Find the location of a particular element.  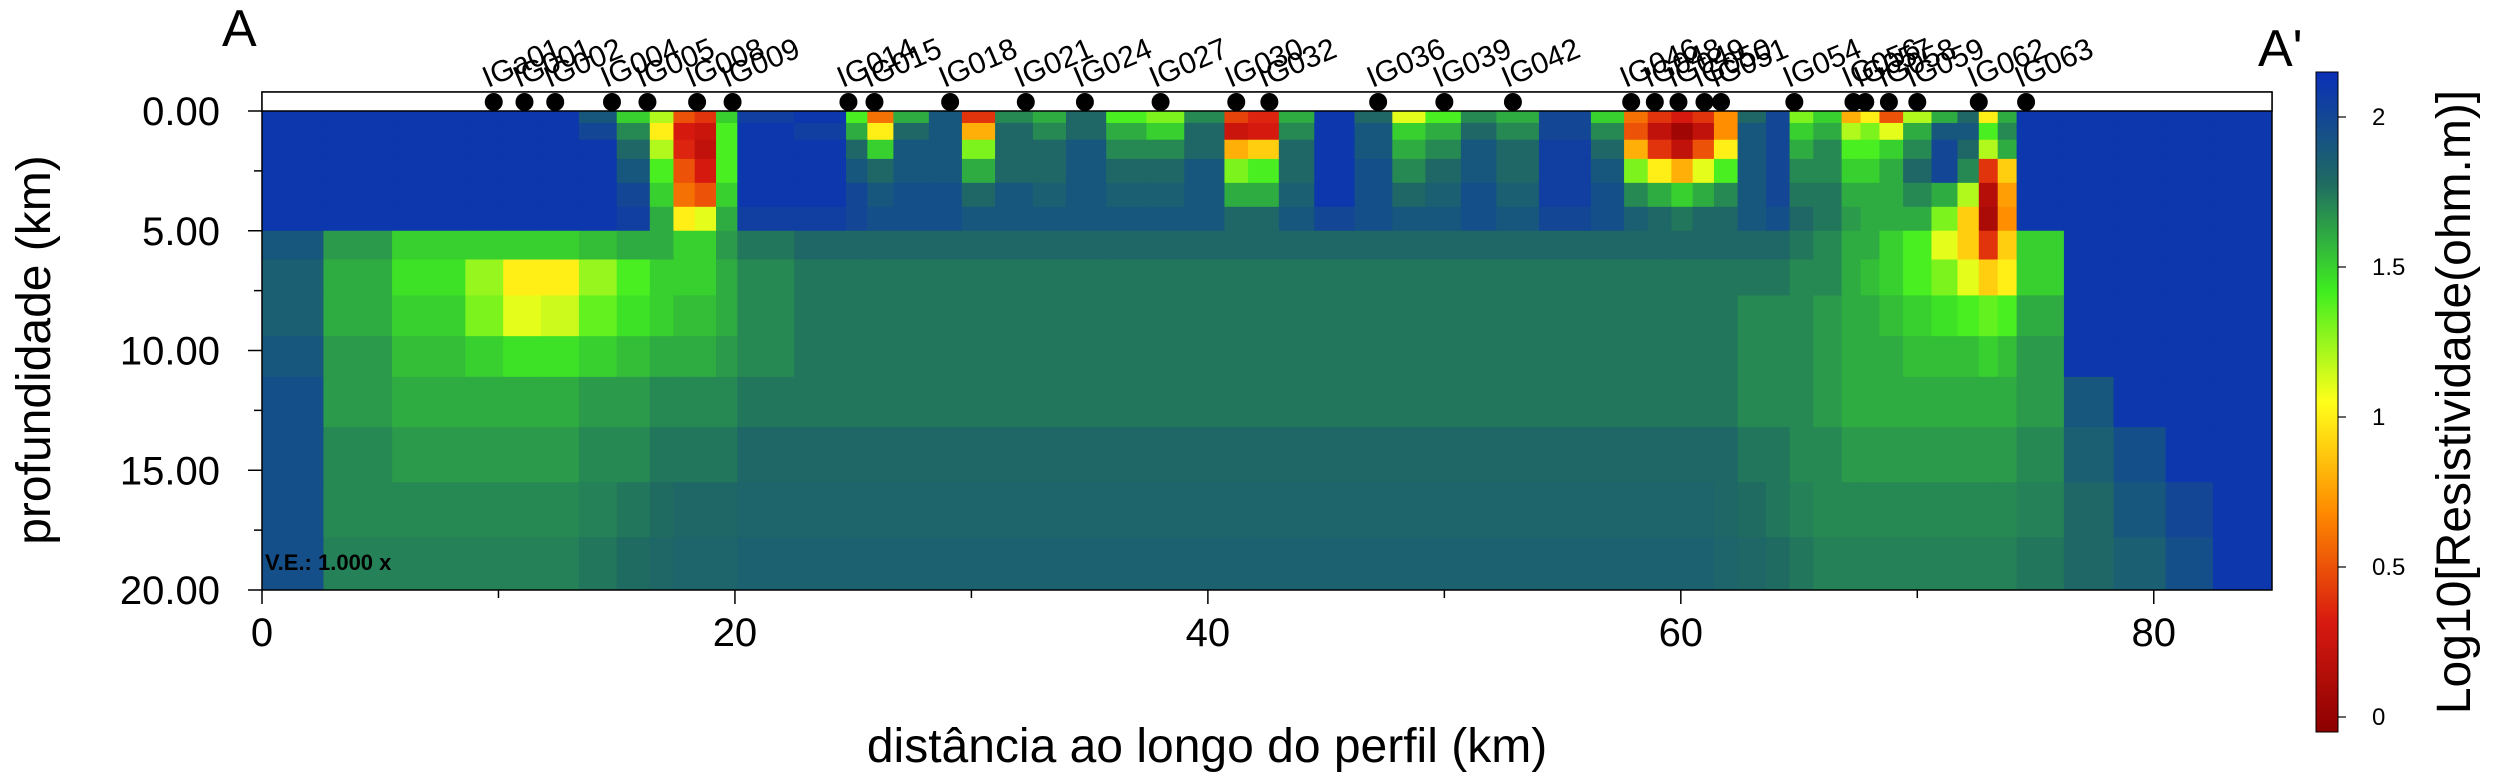

colorbar-title: Log10[Resistividade(ohm.m)] is located at coordinates (2454, 402).